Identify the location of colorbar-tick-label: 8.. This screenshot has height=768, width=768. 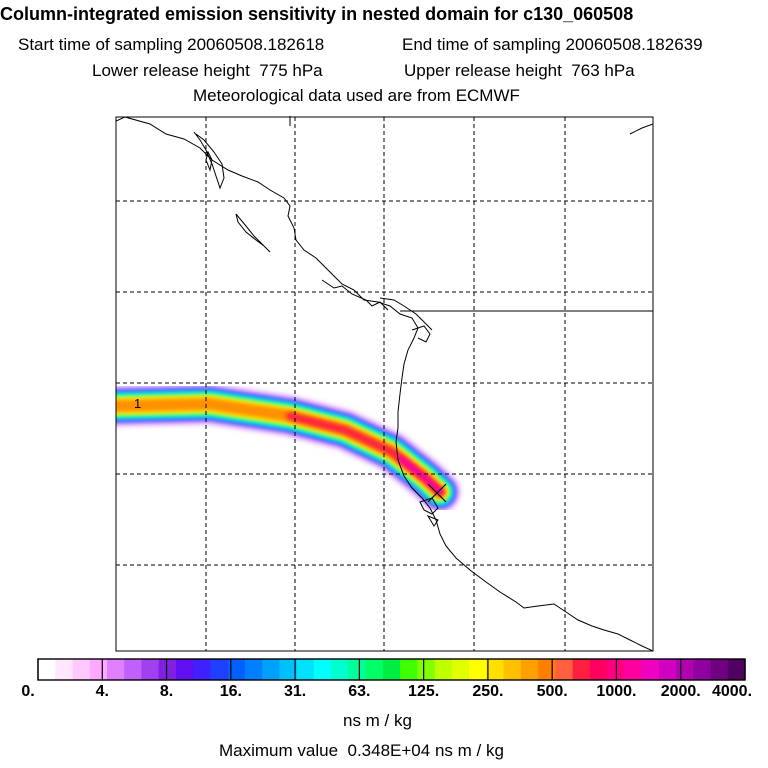
(166, 691).